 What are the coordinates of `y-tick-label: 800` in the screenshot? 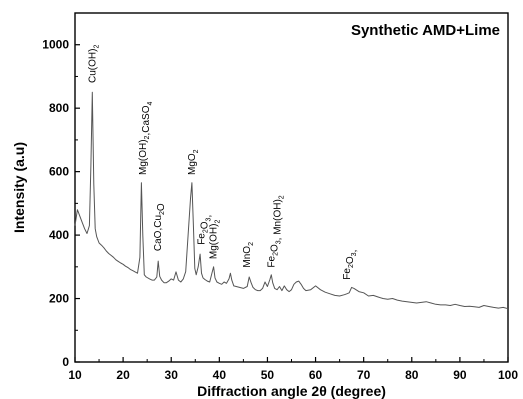 It's located at (59, 108).